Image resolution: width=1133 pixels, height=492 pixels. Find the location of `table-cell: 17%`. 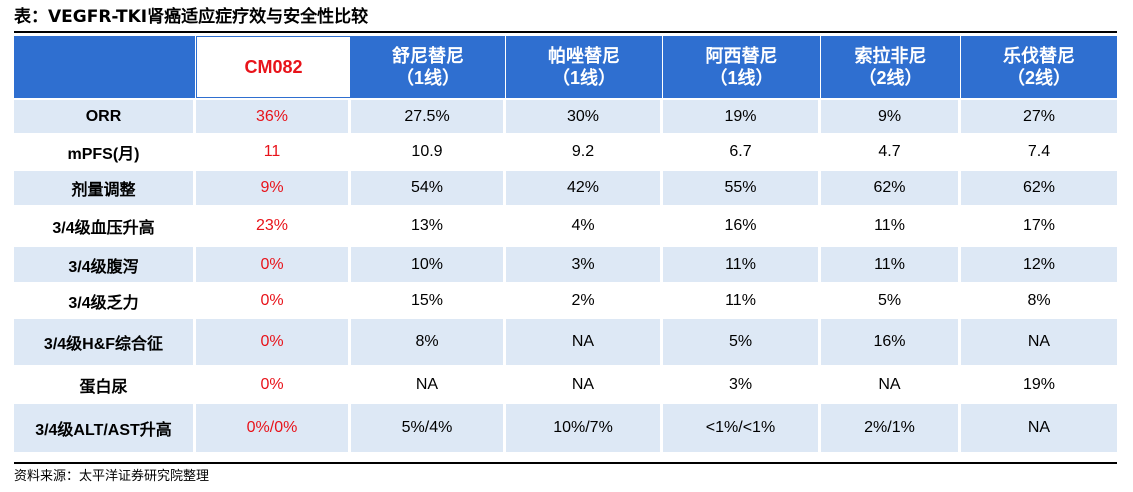

table-cell: 17% is located at coordinates (1039, 225).